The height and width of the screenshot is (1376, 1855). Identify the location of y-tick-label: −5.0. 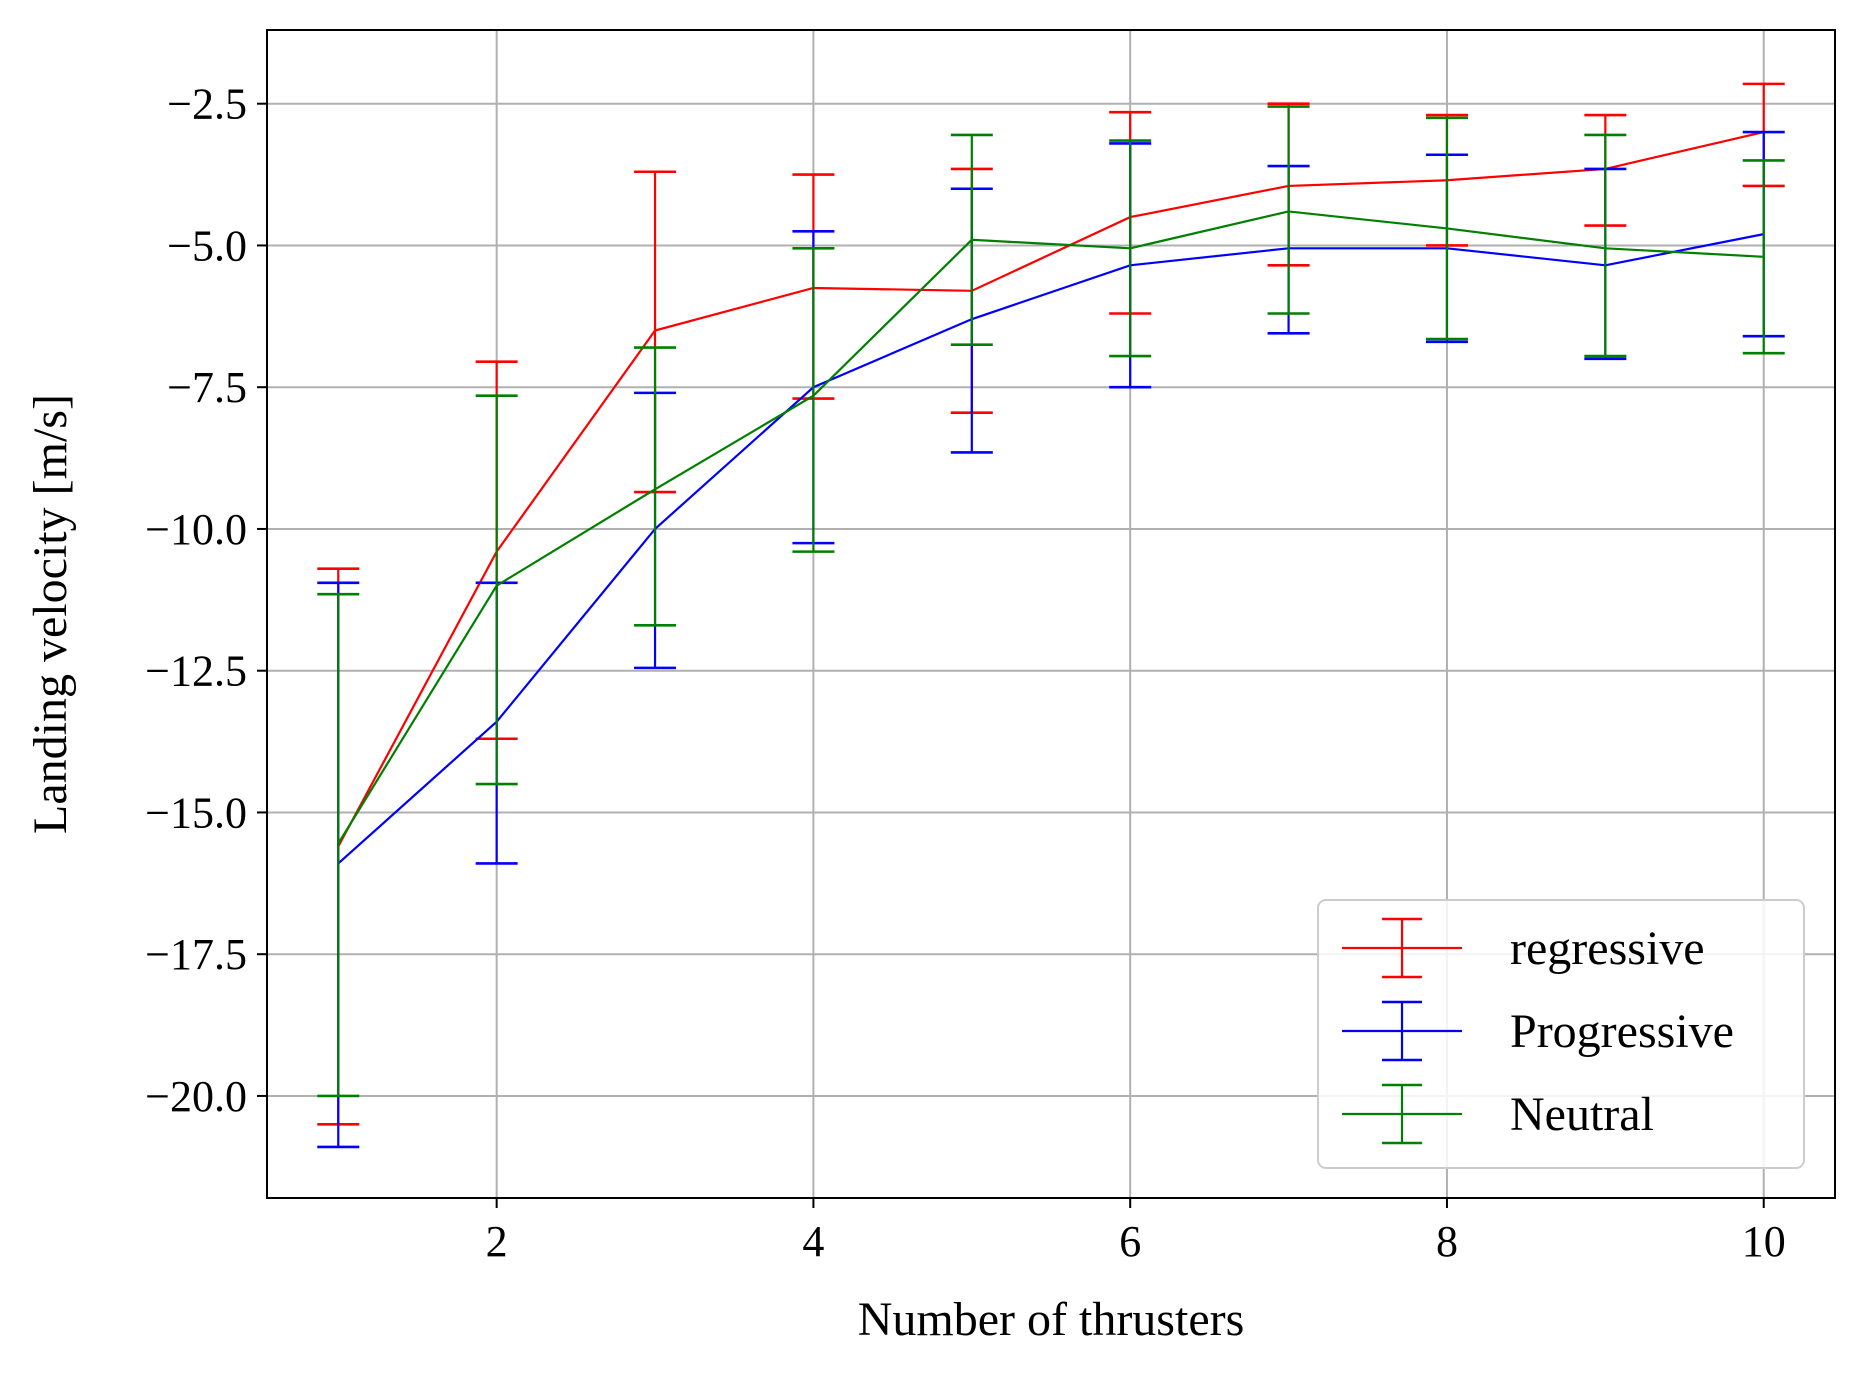
(207, 245).